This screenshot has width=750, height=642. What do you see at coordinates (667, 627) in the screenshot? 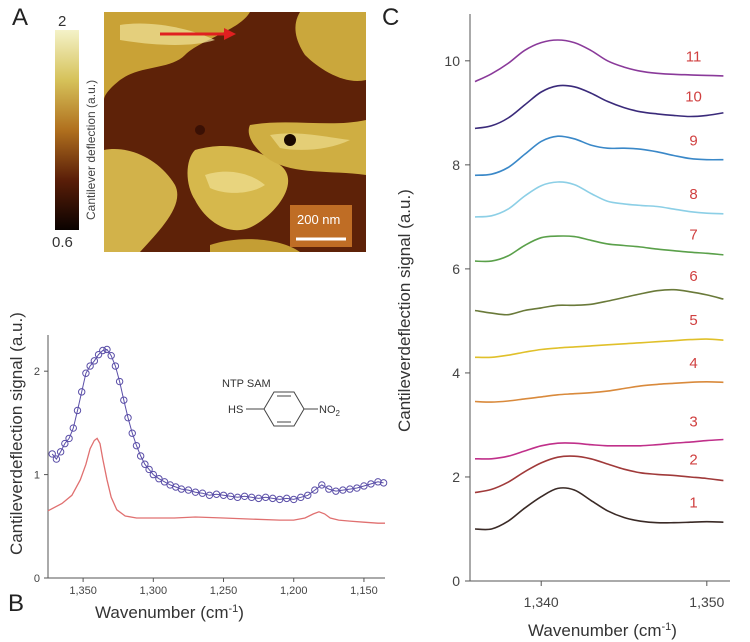
I see `panel-c-xlabel-sup: -1` at bounding box center [667, 627].